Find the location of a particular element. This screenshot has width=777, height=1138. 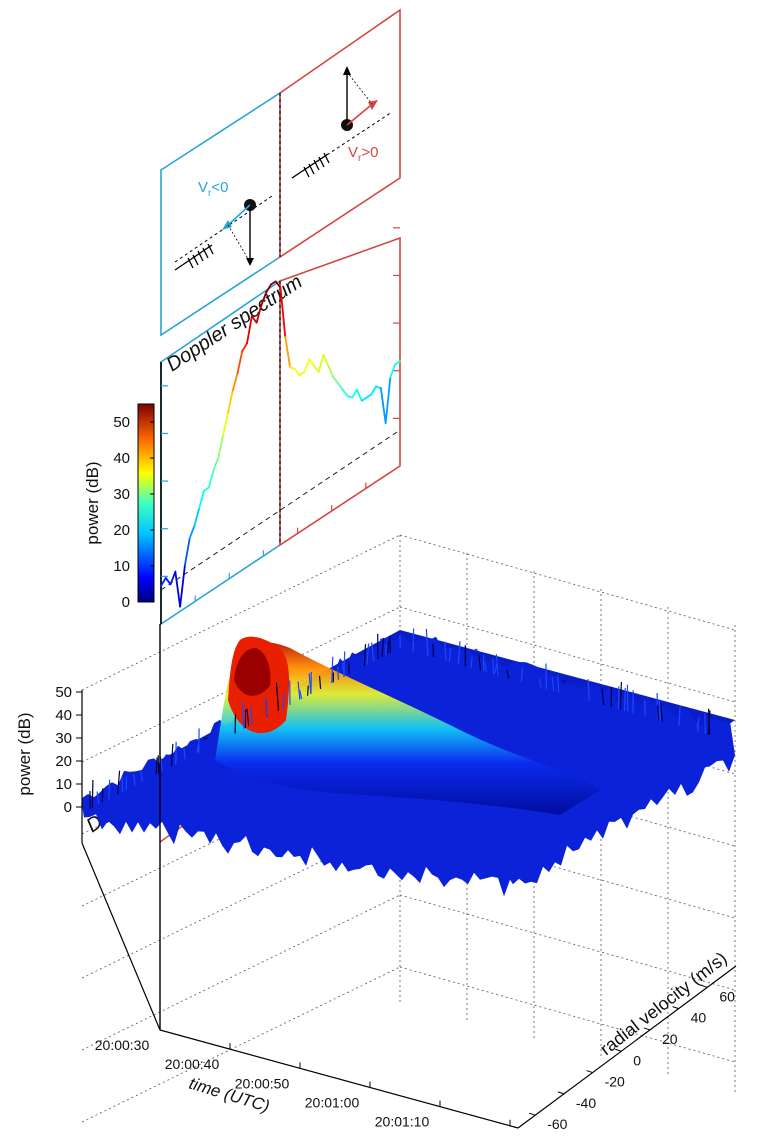

z-tick-label: 0 is located at coordinates (68, 807).